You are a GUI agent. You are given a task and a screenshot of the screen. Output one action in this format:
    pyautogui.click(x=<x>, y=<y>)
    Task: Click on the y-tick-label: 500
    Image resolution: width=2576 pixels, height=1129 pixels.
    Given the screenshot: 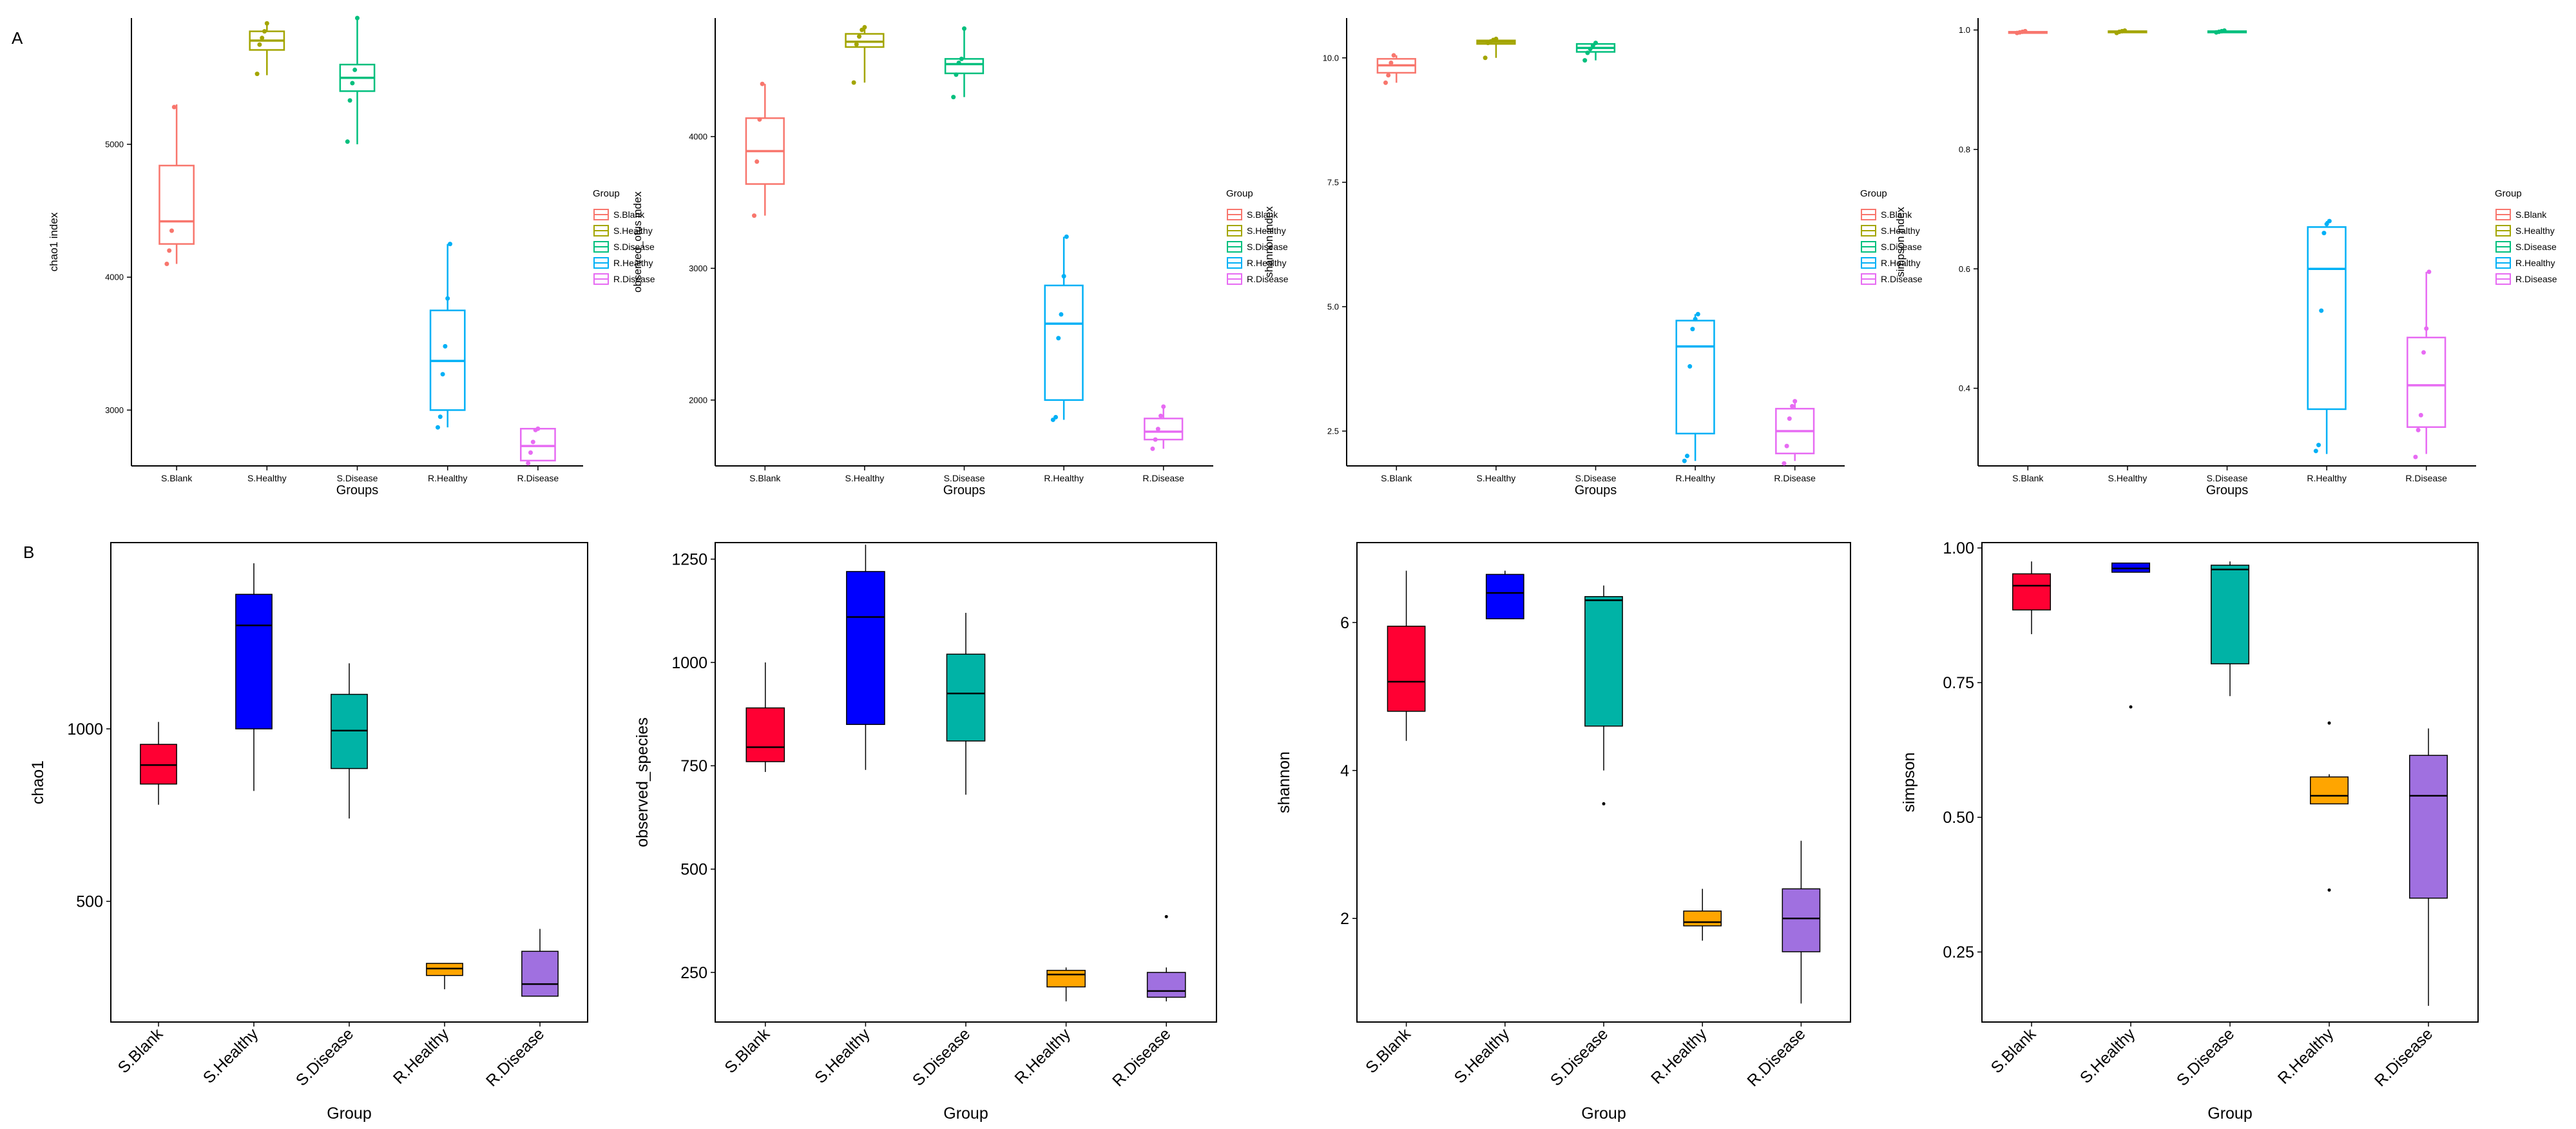 What is the action you would take?
    pyautogui.click(x=90, y=902)
    